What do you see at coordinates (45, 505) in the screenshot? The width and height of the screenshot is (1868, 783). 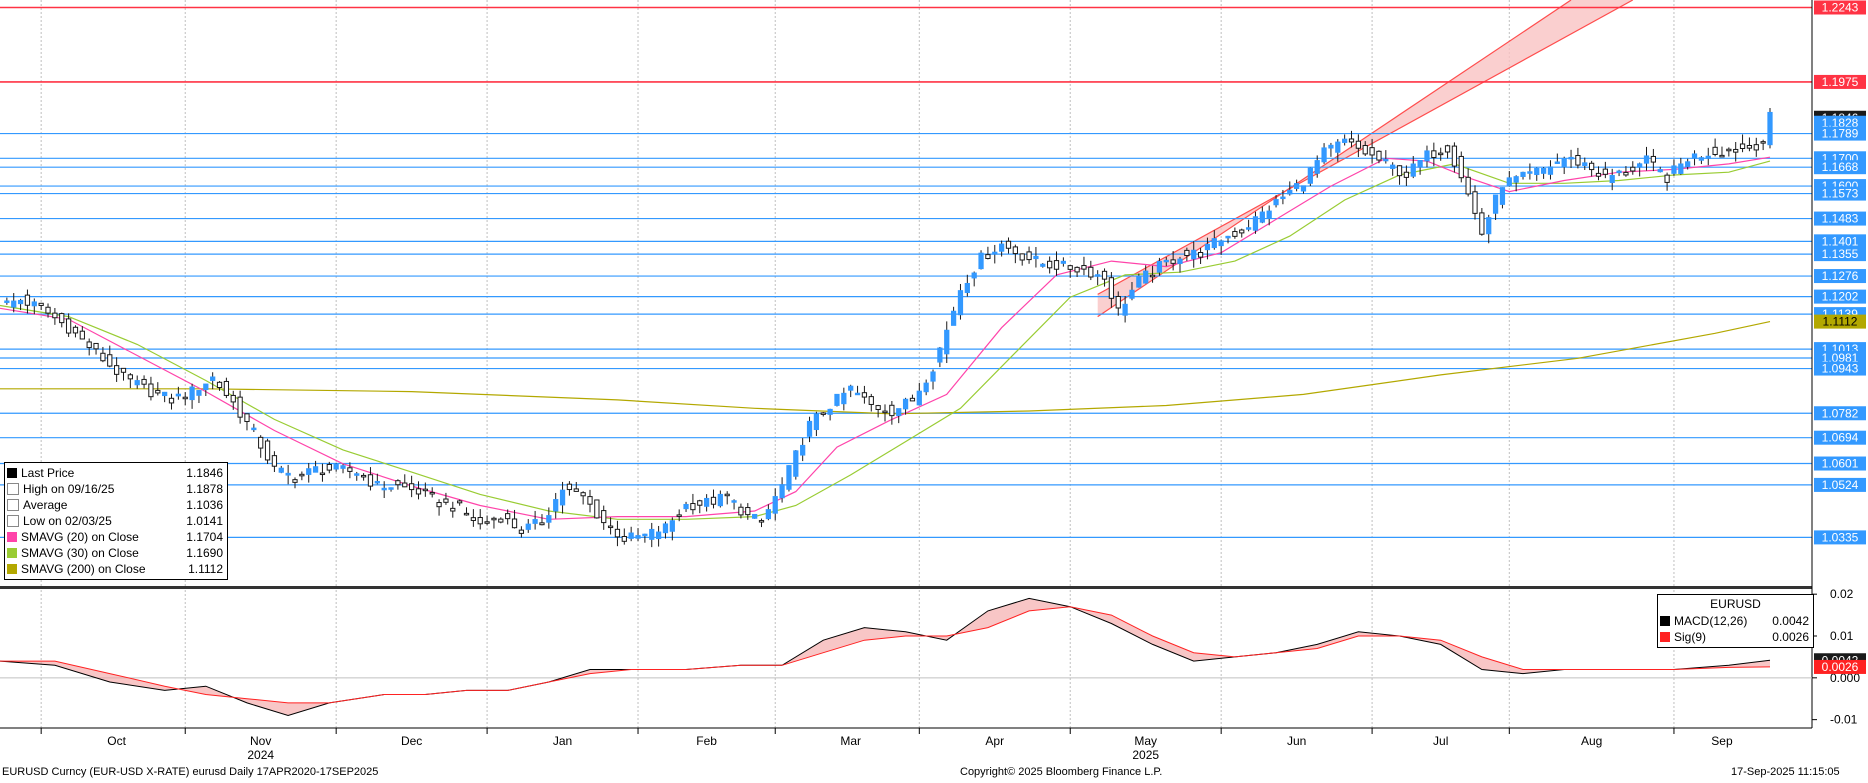 I see `legend-label: Average` at bounding box center [45, 505].